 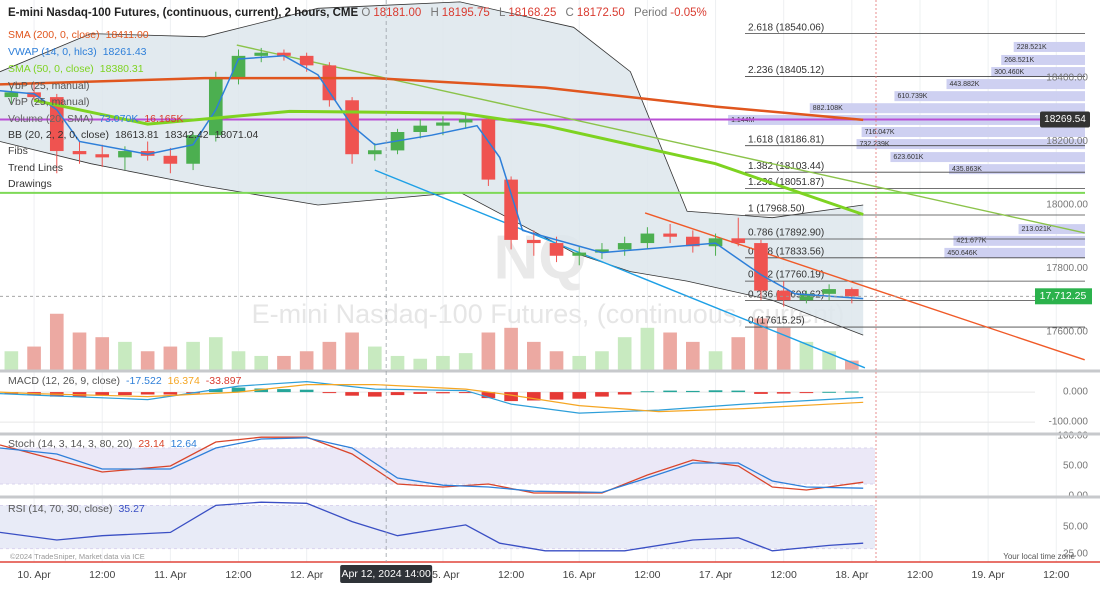 What do you see at coordinates (60, 509) in the screenshot?
I see `legend-name: RSI (14, 70, 30, close)` at bounding box center [60, 509].